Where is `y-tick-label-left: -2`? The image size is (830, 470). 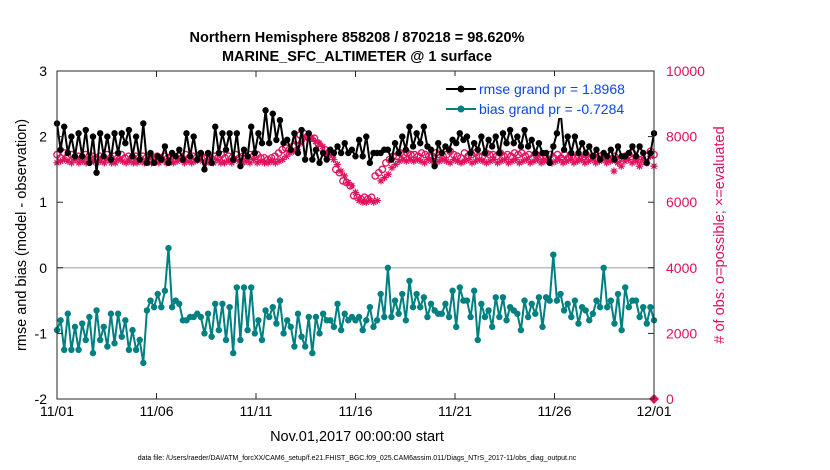
y-tick-label-left: -2 is located at coordinates (41, 399).